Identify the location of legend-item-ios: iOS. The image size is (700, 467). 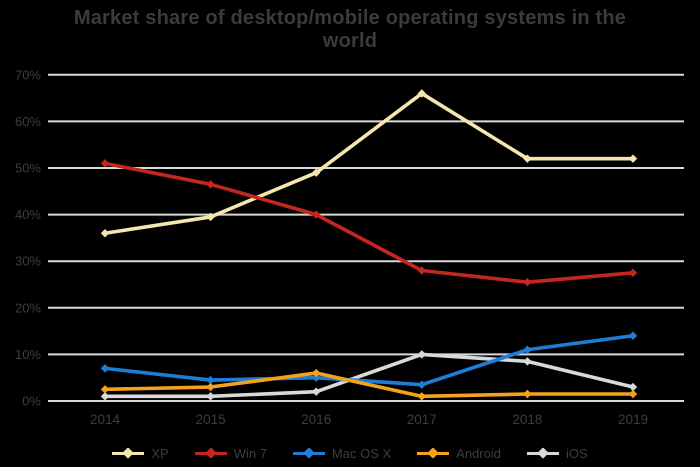
(557, 453).